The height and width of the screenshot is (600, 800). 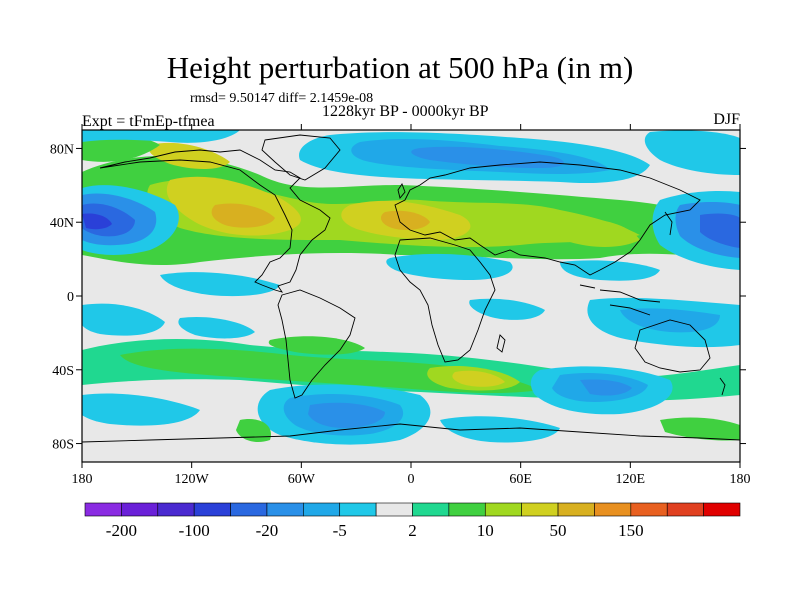 I want to click on lon-tick-label: 60E, so click(x=520, y=479).